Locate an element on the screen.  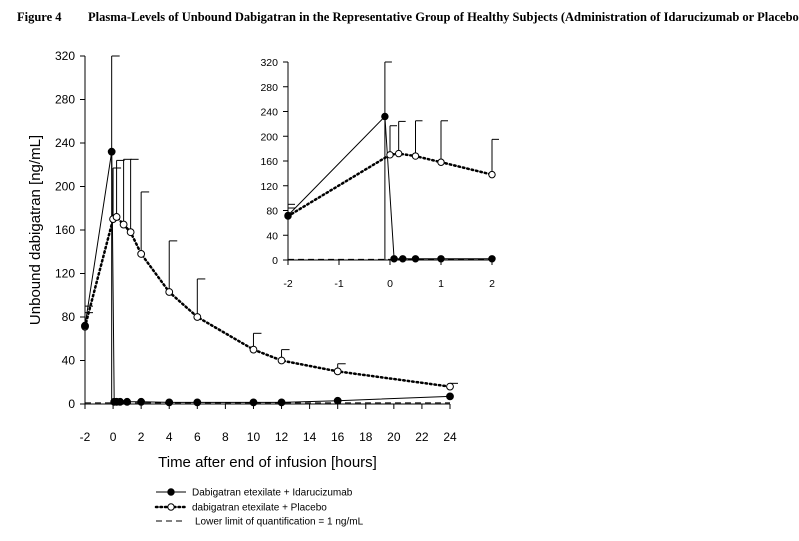
legend-idarucizumab-label: Dabigatran etexilate + Idarucizumab is located at coordinates (272, 493).